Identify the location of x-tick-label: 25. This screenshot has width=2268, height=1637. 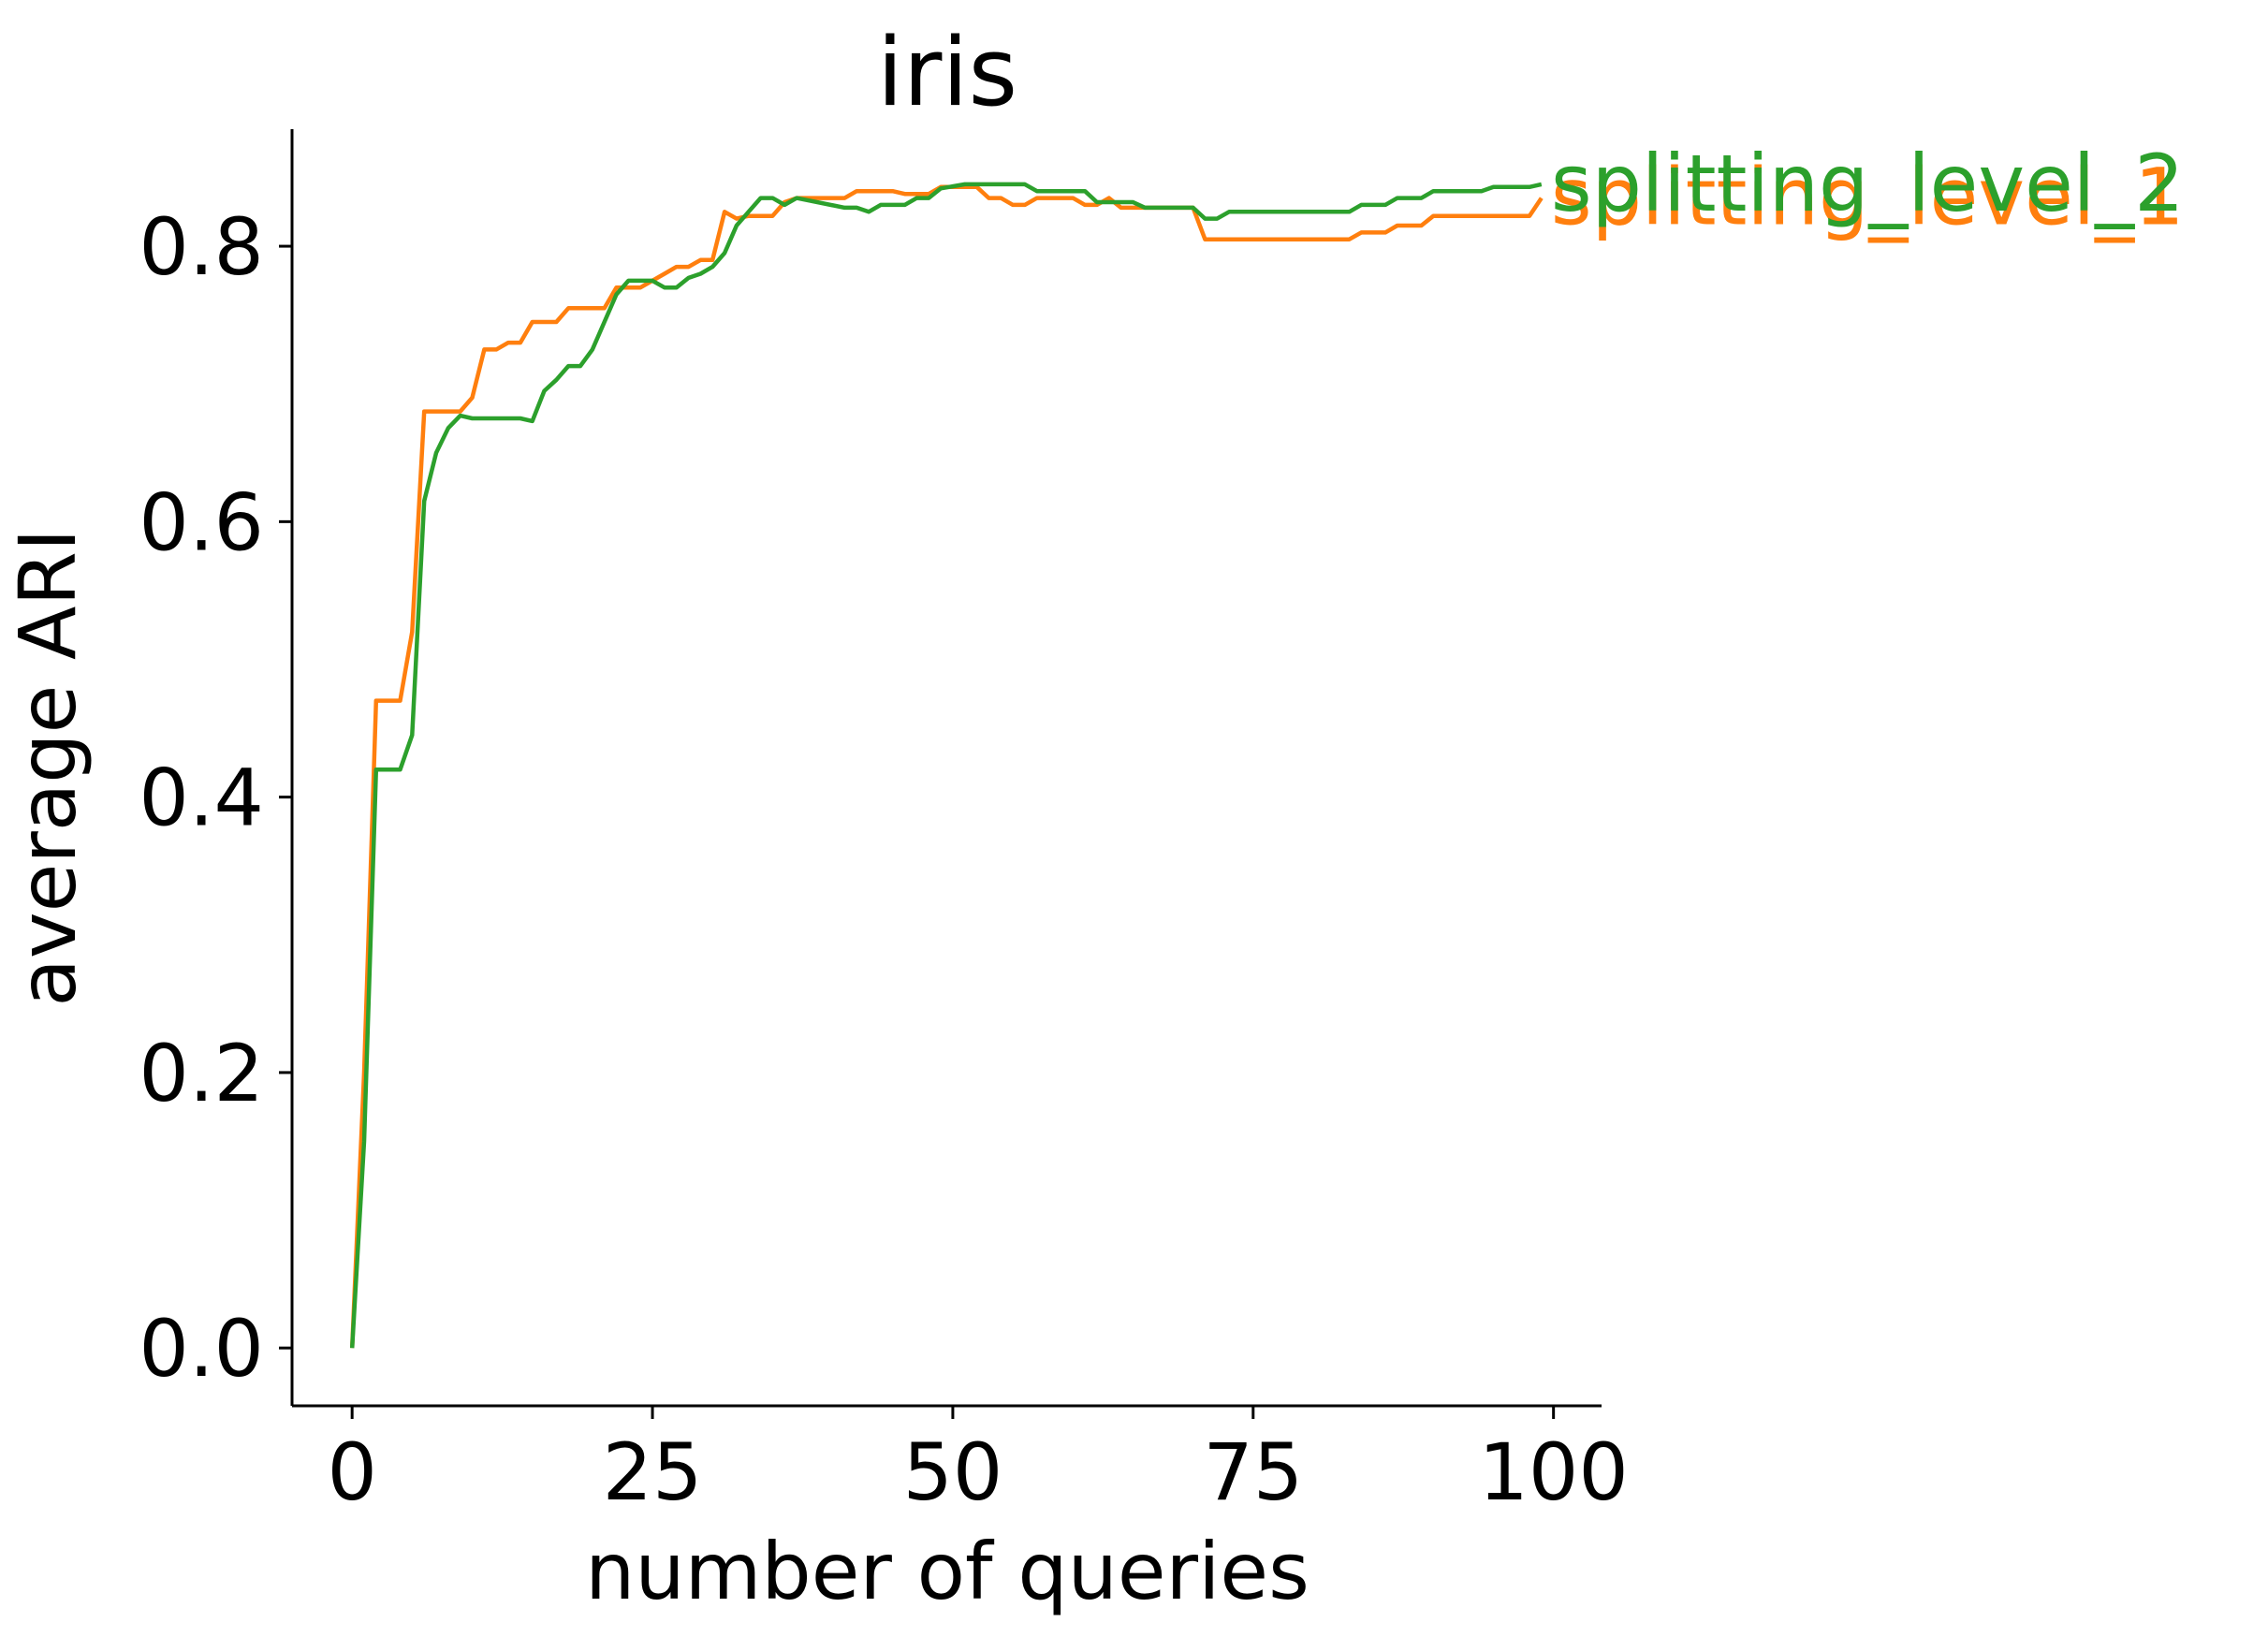
(653, 1472).